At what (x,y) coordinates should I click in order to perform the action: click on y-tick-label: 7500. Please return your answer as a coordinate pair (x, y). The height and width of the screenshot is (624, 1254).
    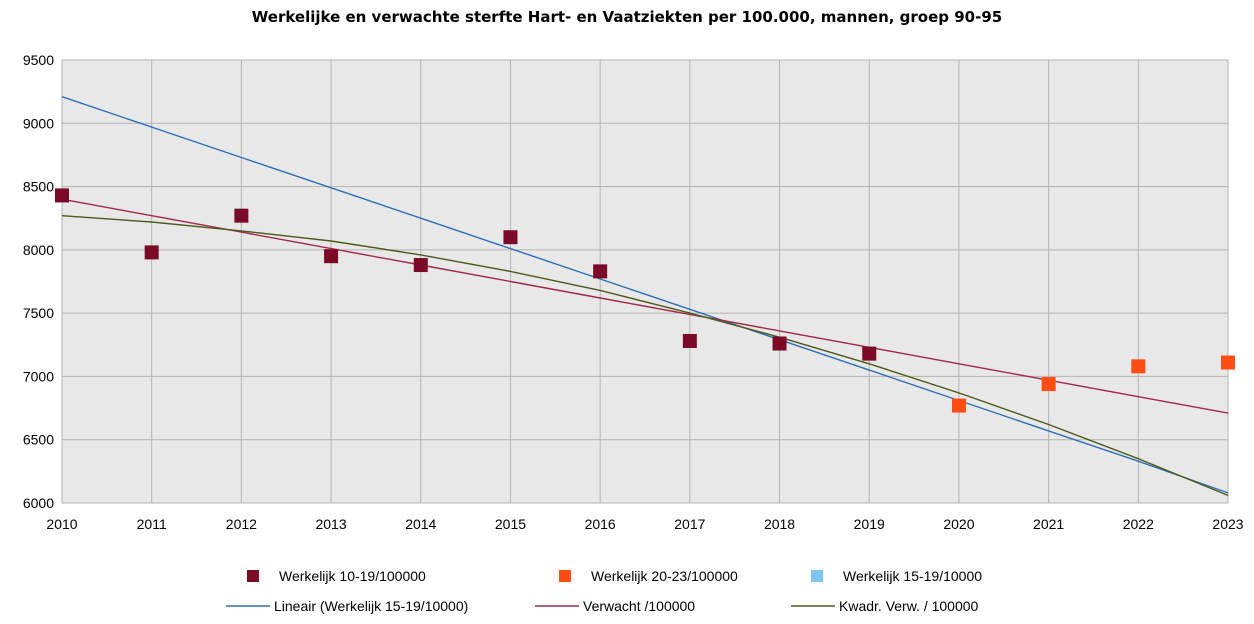
    Looking at the image, I should click on (38, 313).